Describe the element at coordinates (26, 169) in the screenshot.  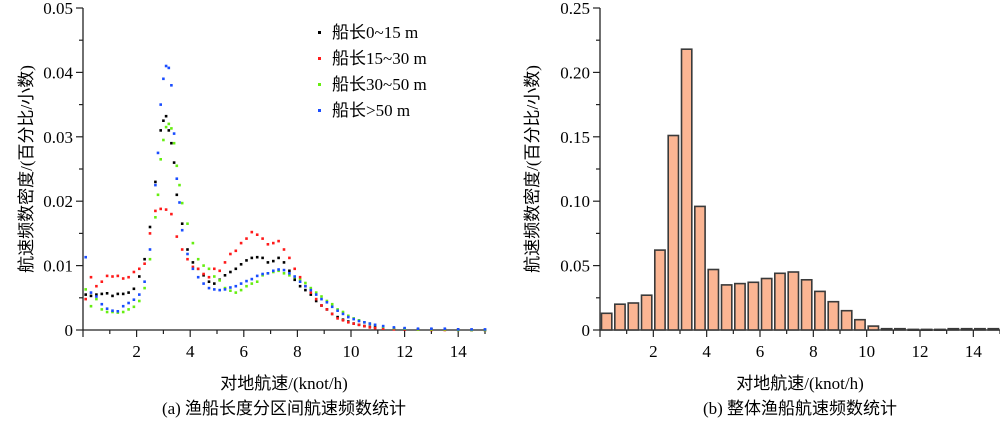
I see `y-axis-label: 航速频数密度/(百分比/小数)` at that location.